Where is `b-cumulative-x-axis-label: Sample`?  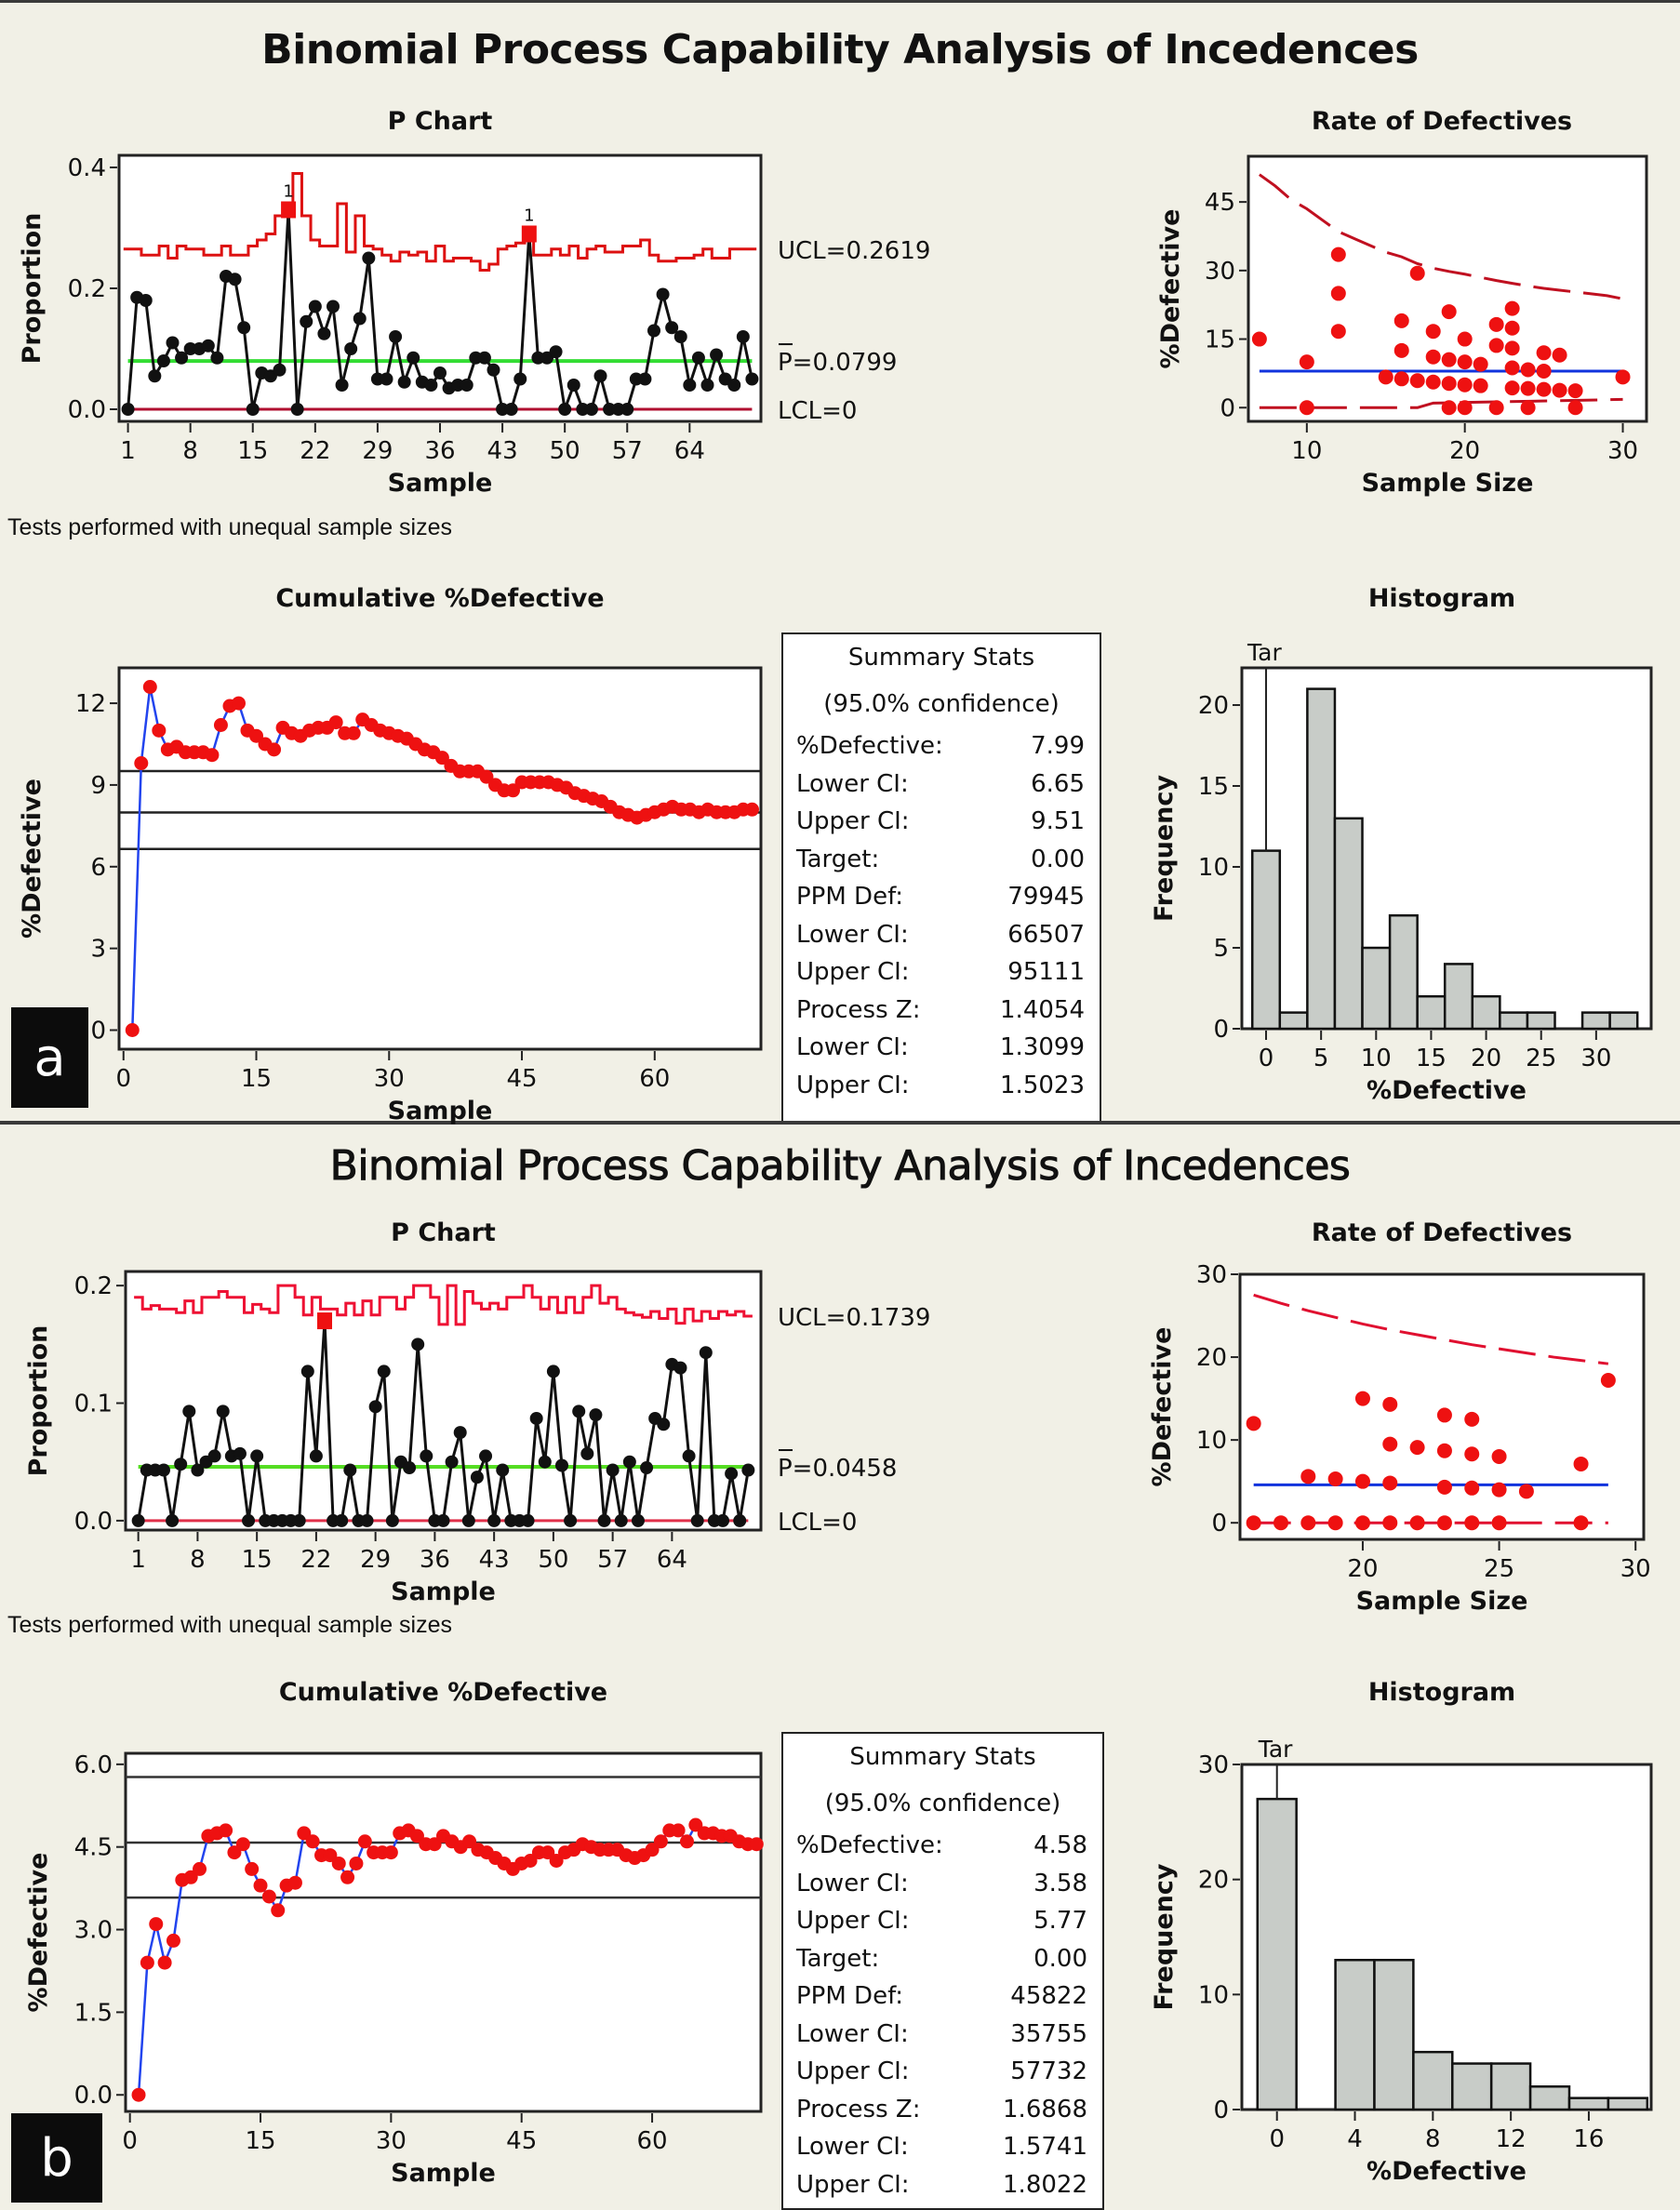 b-cumulative-x-axis-label: Sample is located at coordinates (443, 2173).